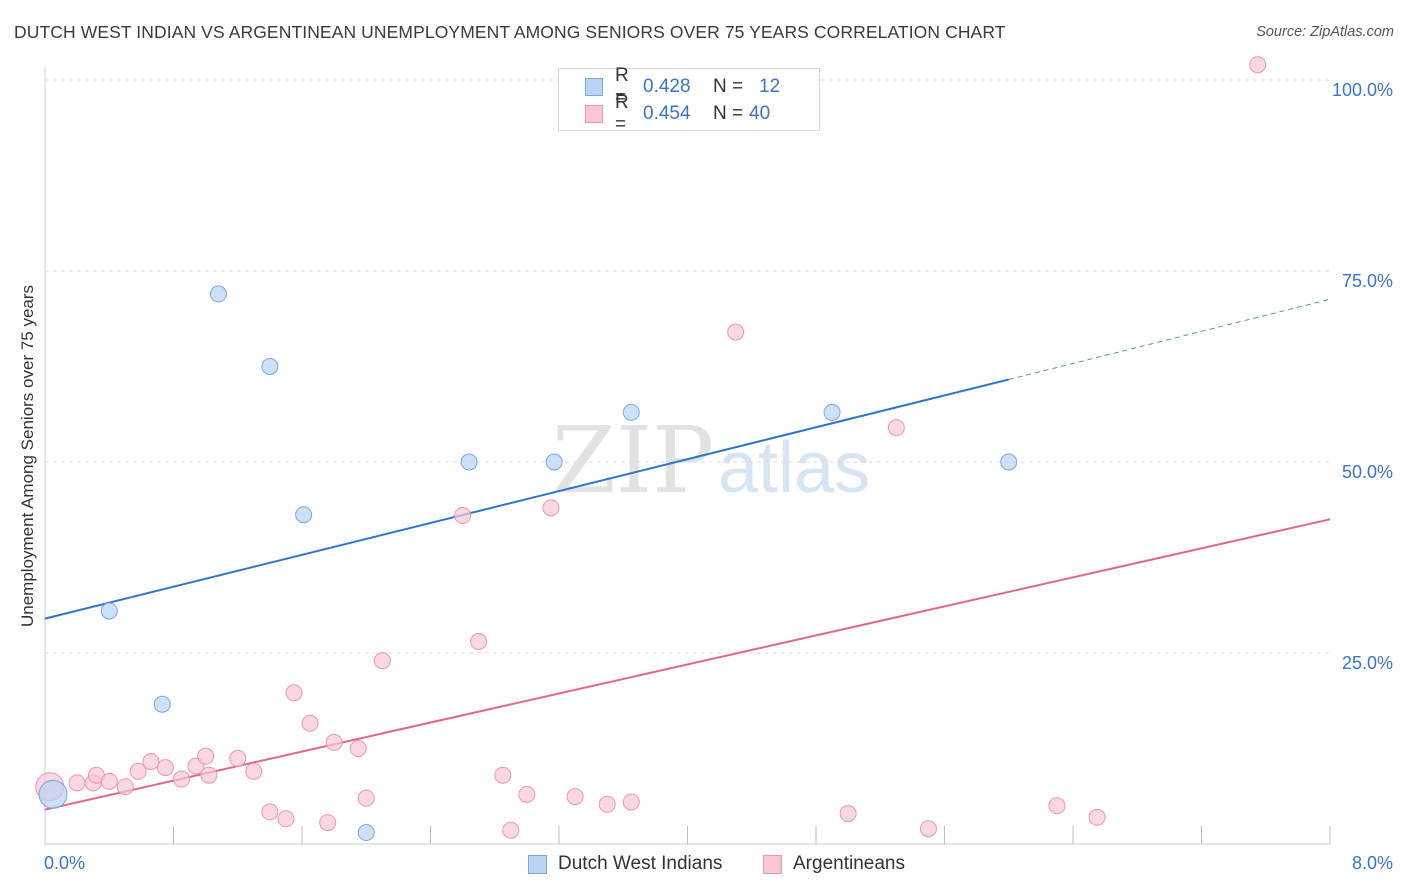  Describe the element at coordinates (849, 863) in the screenshot. I see `bottom-legend-label: Argentineans` at that location.